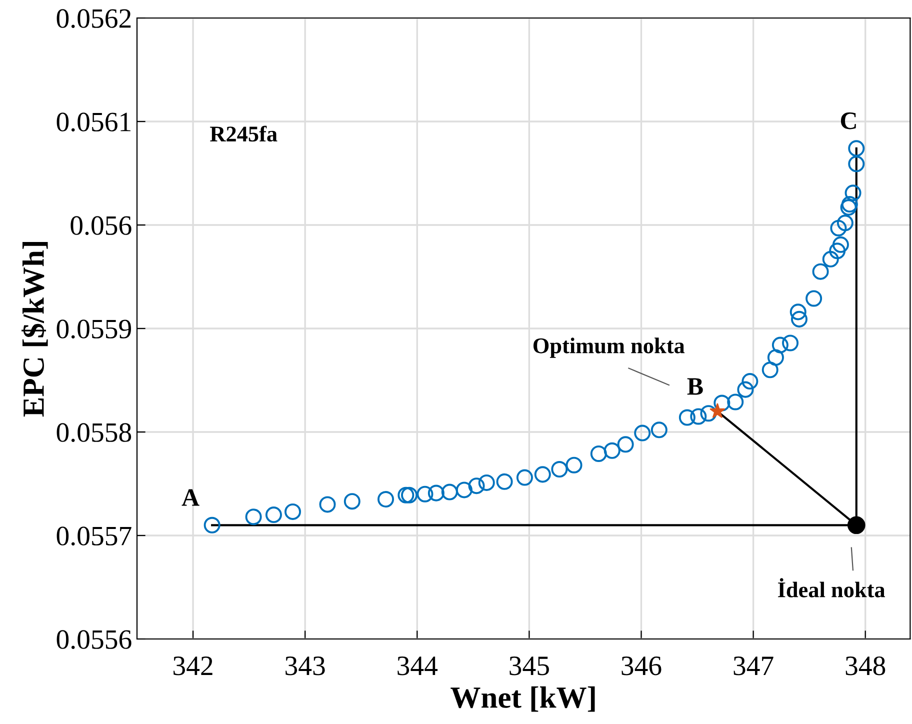 The image size is (912, 724). What do you see at coordinates (94, 432) in the screenshot?
I see `y-tick-label: 0.0558` at bounding box center [94, 432].